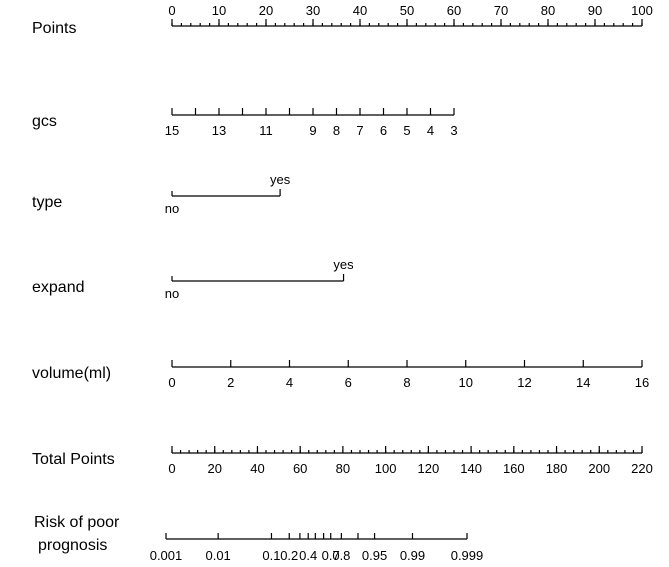 The width and height of the screenshot is (669, 567). Describe the element at coordinates (557, 468) in the screenshot. I see `total-points-tick-label-180: 180` at that location.